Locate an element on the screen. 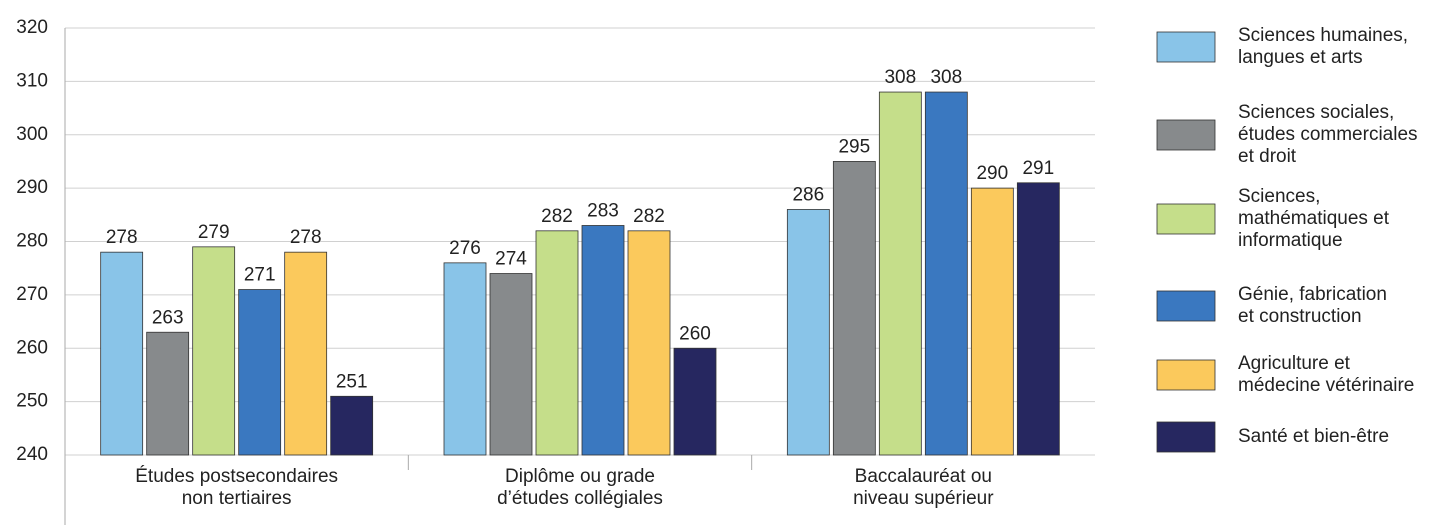 The width and height of the screenshot is (1443, 525). value-label: 263 is located at coordinates (168, 317).